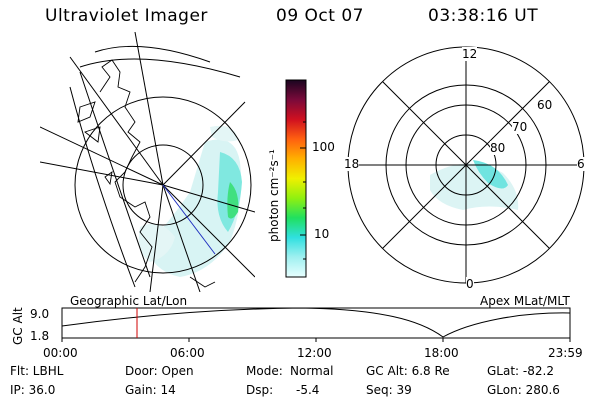  Describe the element at coordinates (260, 390) in the screenshot. I see `dsp-label: Dsp:` at that location.